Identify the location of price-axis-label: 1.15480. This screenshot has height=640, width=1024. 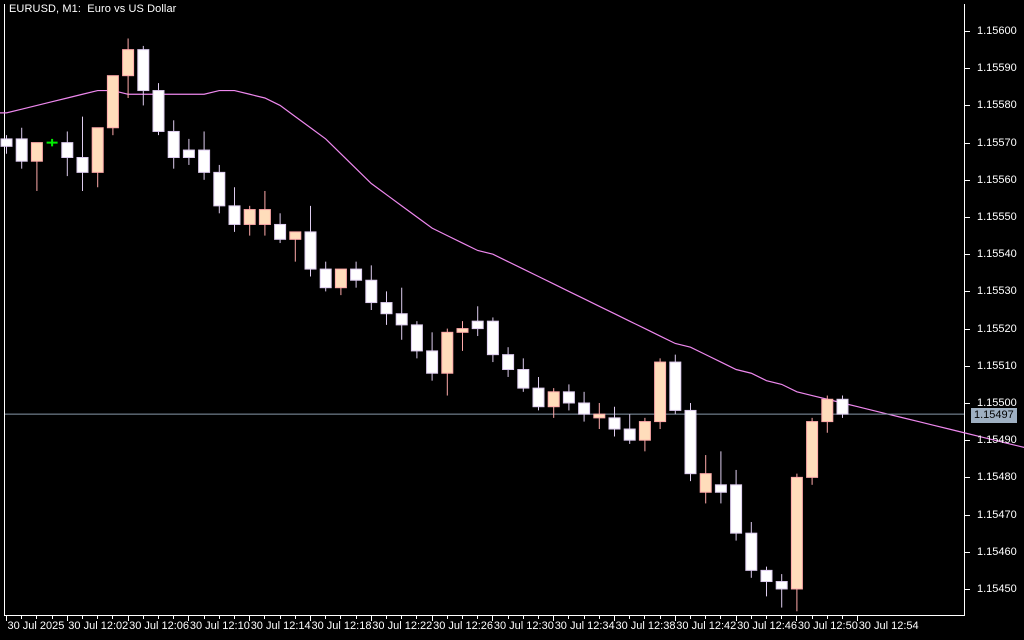
(997, 477).